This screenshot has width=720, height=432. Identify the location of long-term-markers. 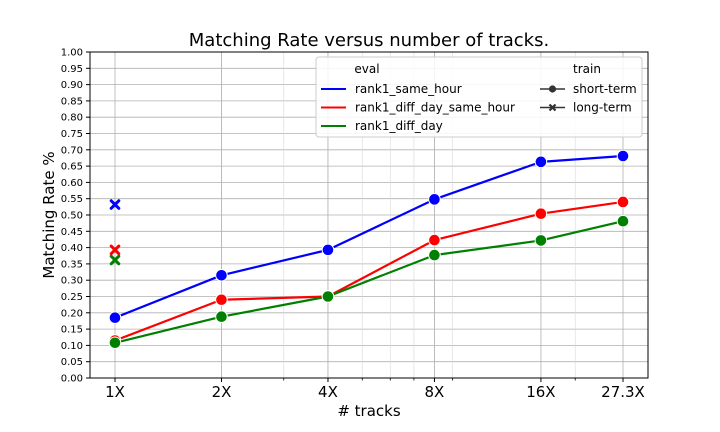
(115, 232).